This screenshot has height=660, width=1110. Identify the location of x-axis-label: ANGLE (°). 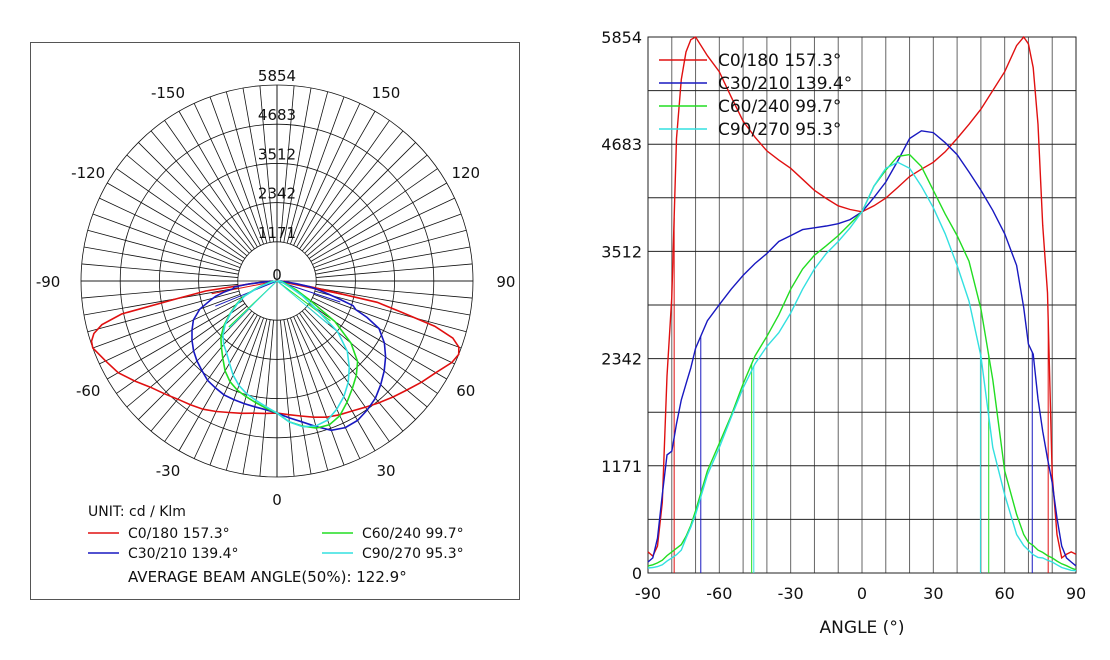
(862, 628).